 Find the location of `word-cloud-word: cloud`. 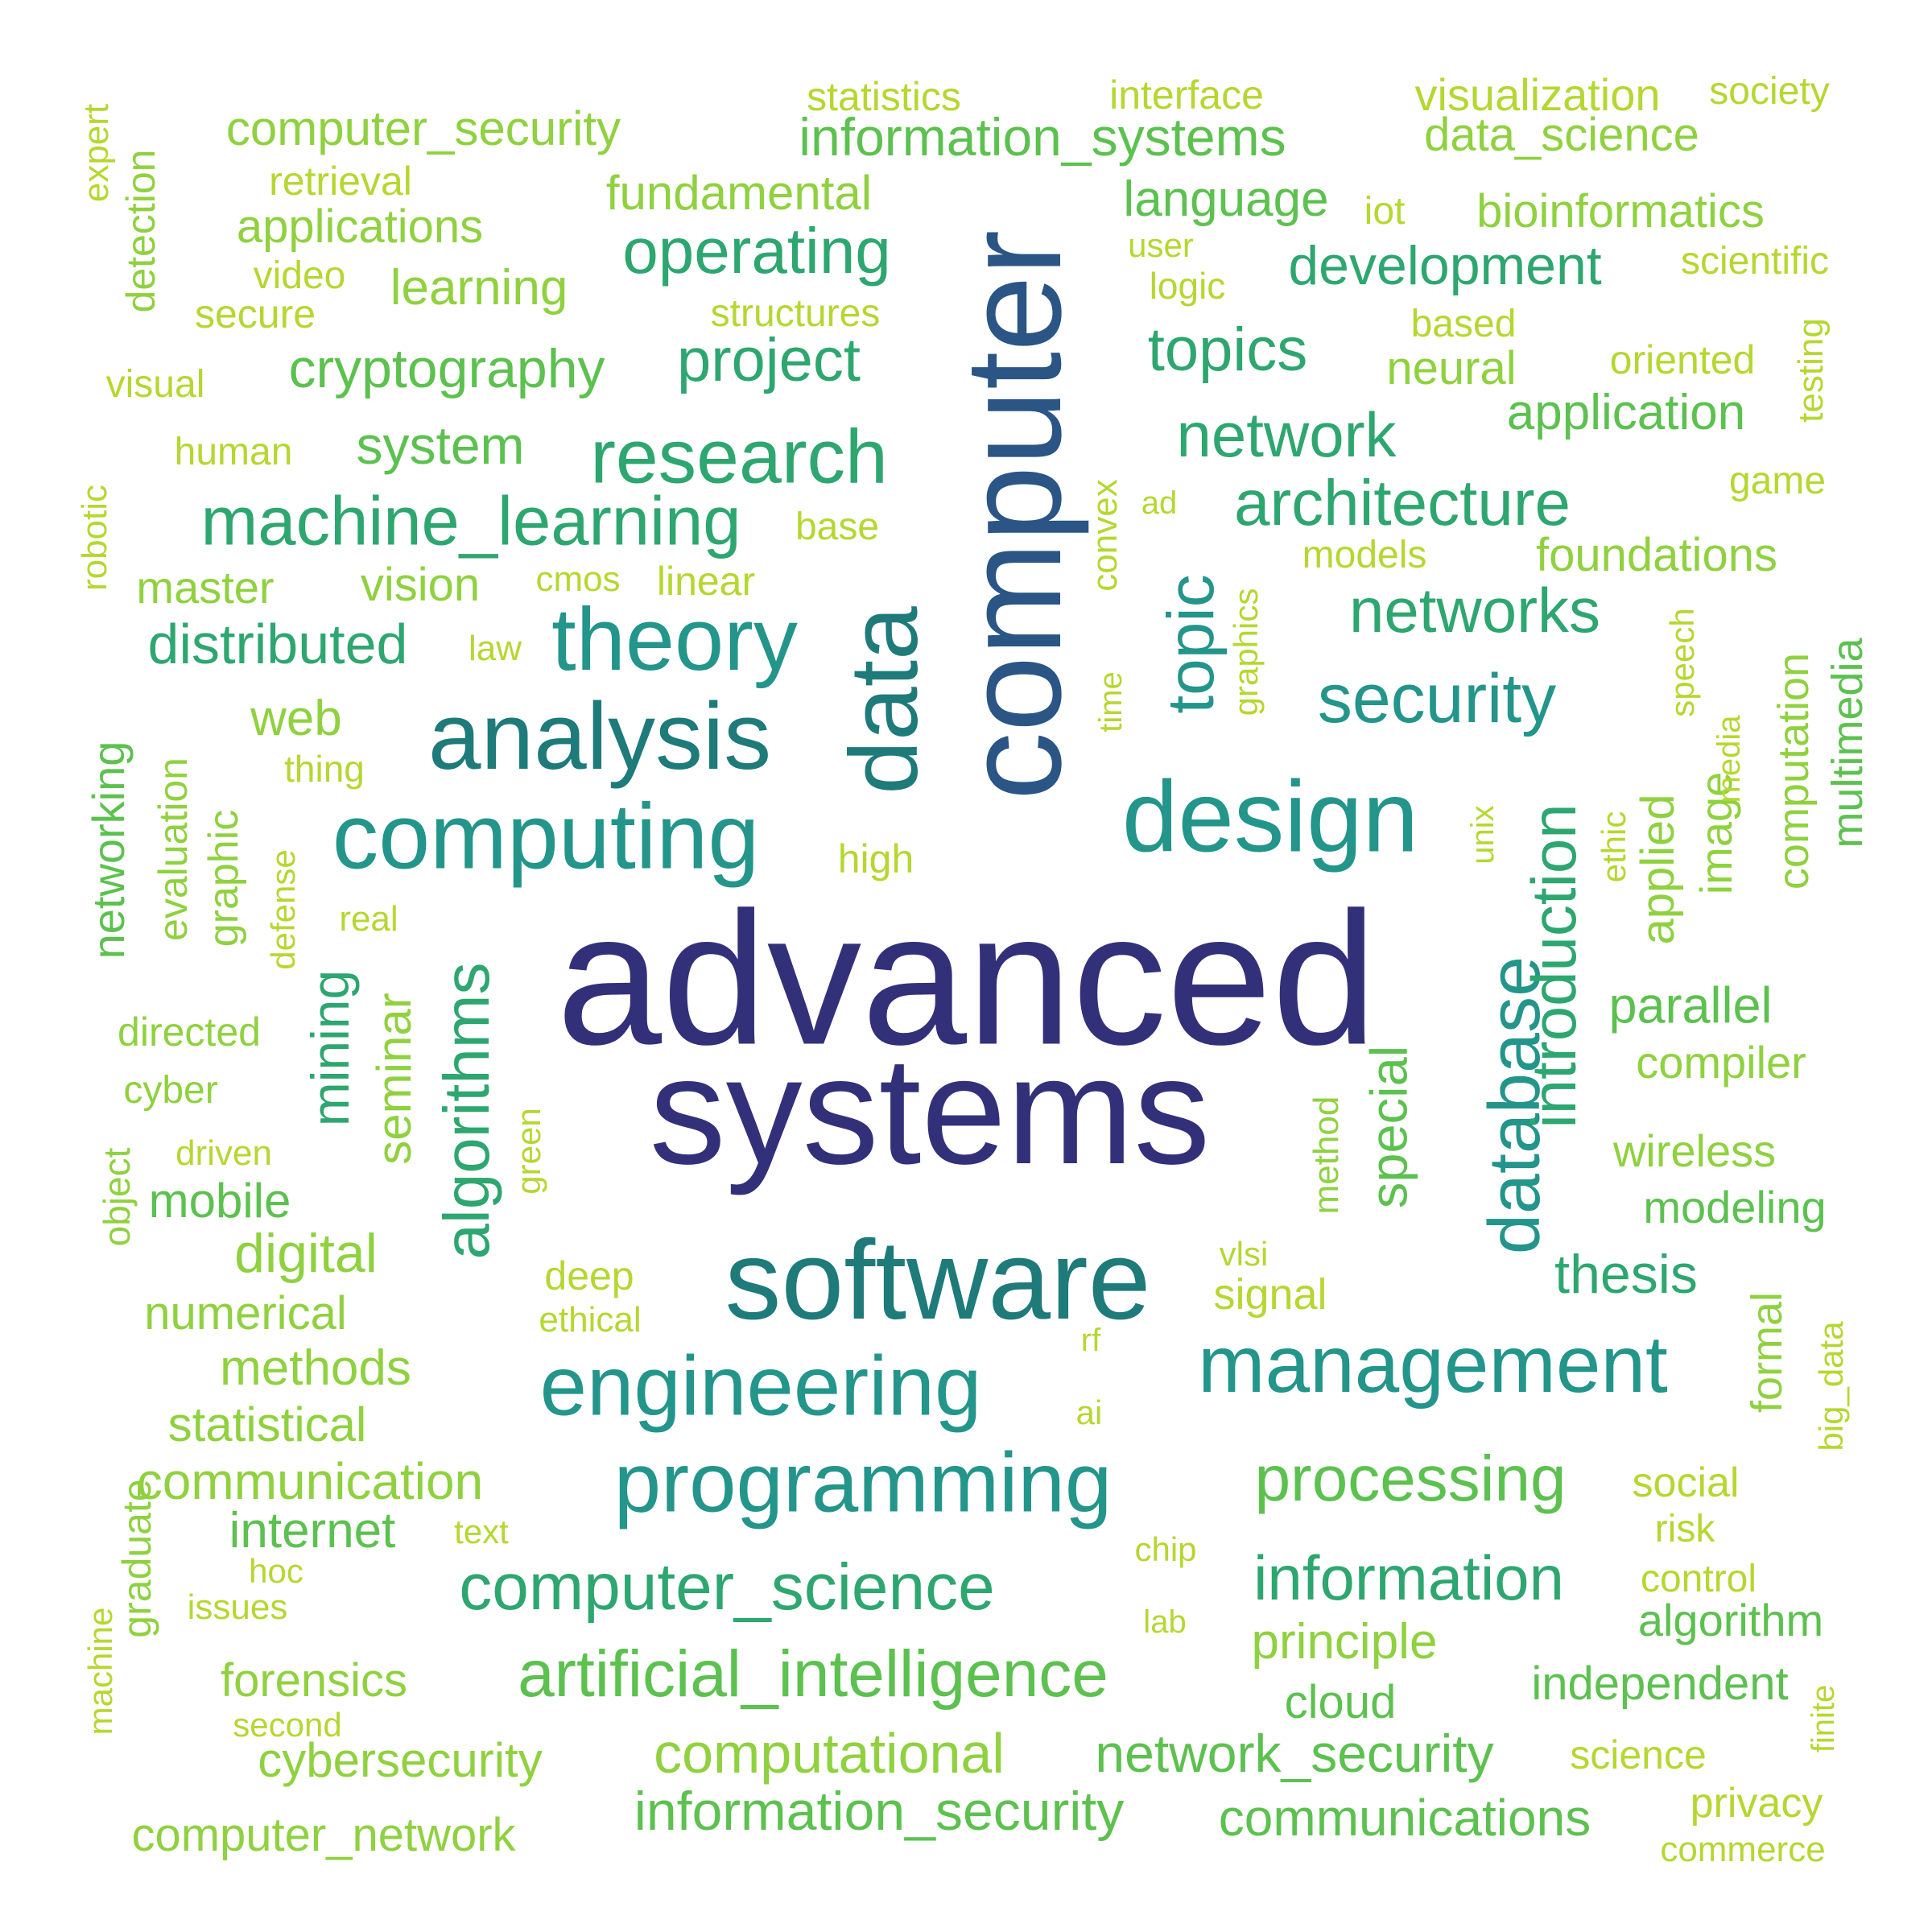

word-cloud-word: cloud is located at coordinates (1340, 1702).